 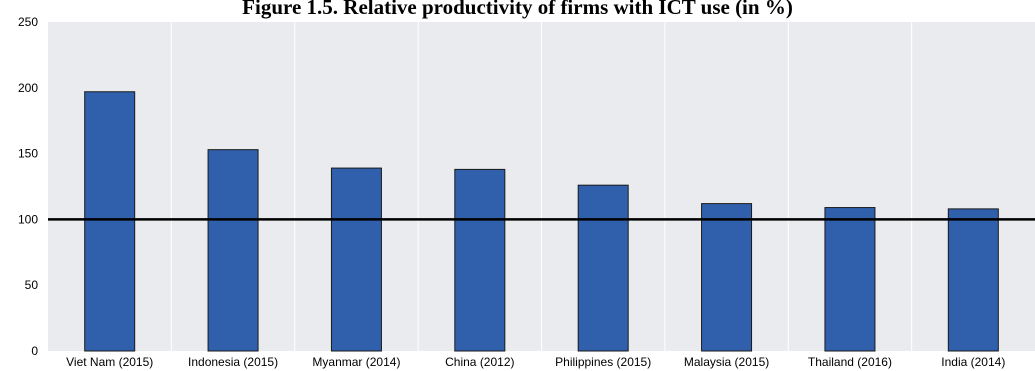 I want to click on x-tick-label: India (2014), so click(x=973, y=362).